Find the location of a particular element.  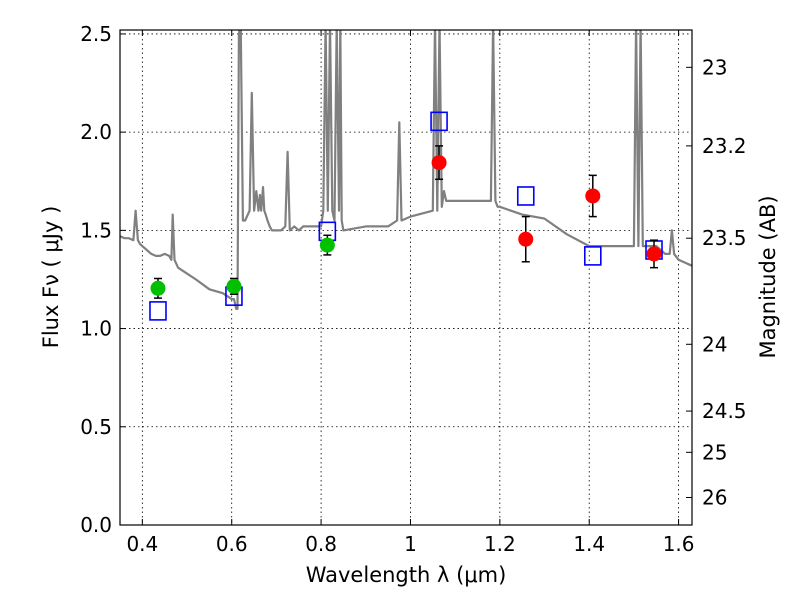

y2-tick-label: 26 is located at coordinates (714, 498).